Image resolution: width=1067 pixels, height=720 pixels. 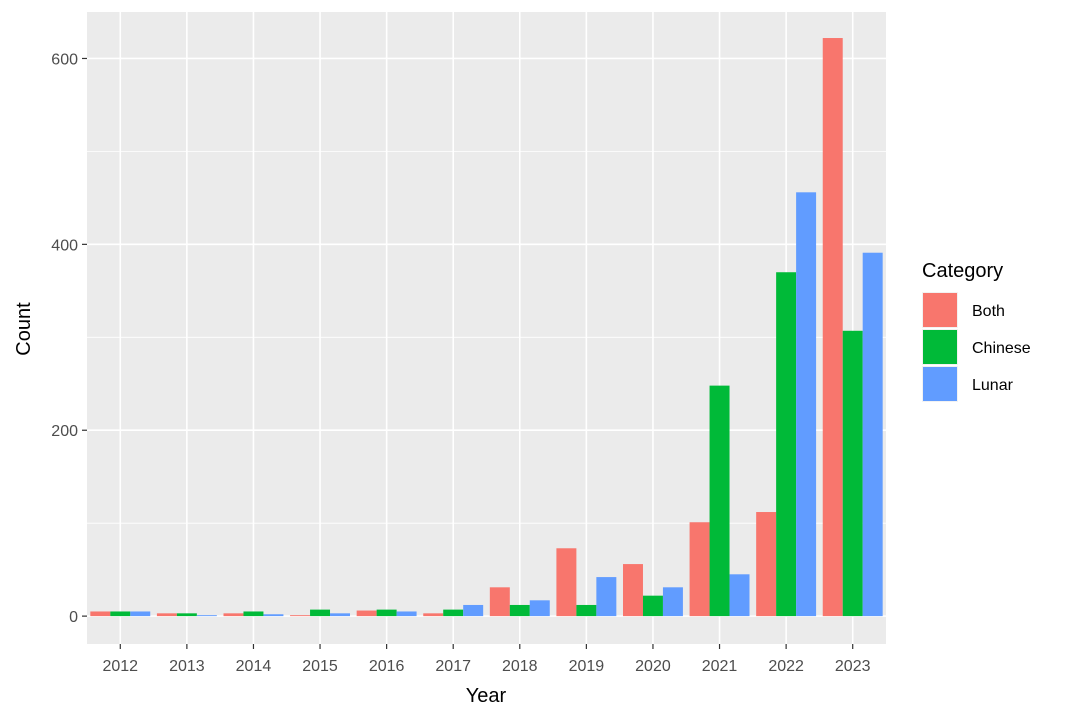 What do you see at coordinates (539, 608) in the screenshot?
I see `bar-lunar-2018` at bounding box center [539, 608].